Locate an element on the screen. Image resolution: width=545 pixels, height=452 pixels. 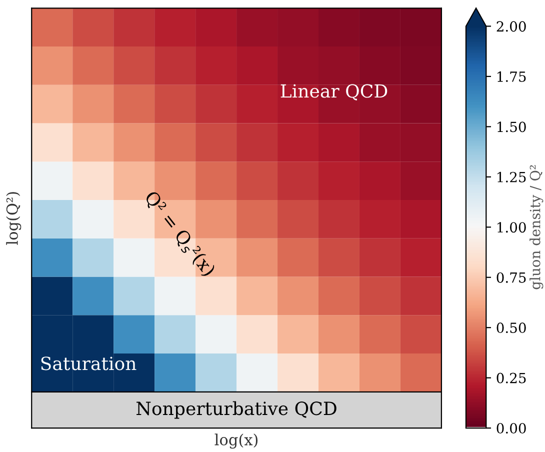
color-bar-label: 1.25 is located at coordinates (512, 177).